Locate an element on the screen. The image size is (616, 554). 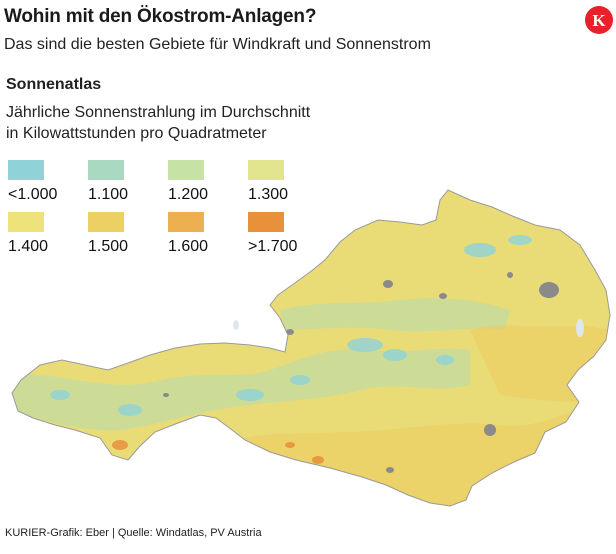
zone-alpine-north is located at coordinates (395, 315).